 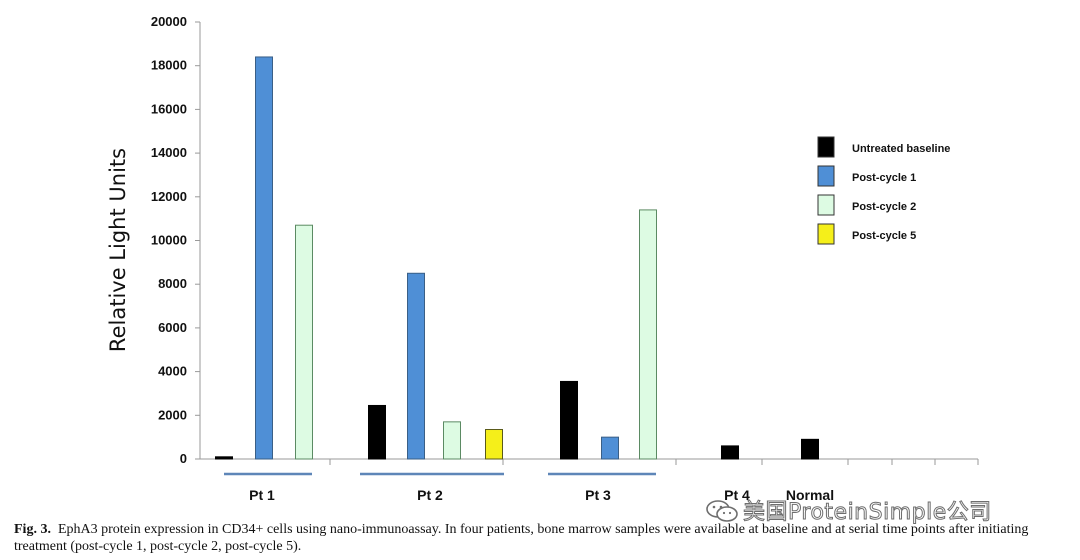 I want to click on bar-pt-1-untreated-baseline, so click(x=224, y=458).